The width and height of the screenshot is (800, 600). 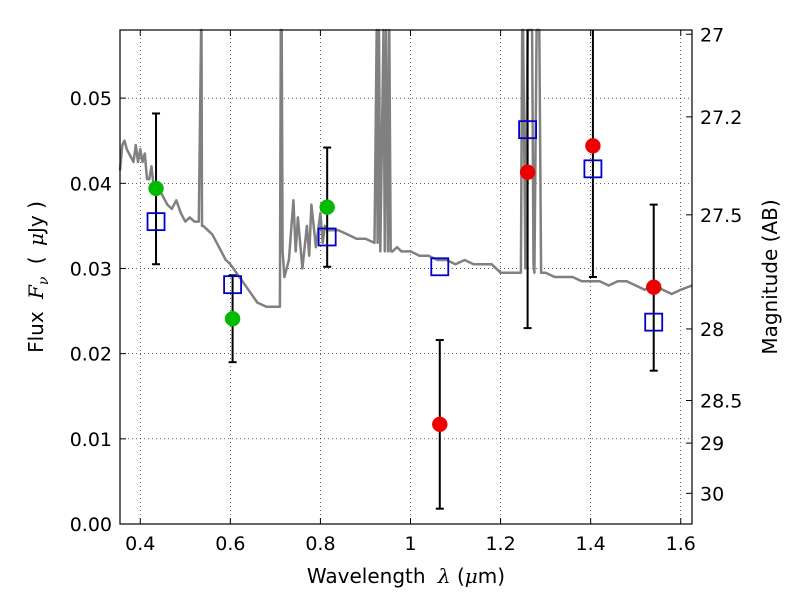 I want to click on x-tick-label: 1.4, so click(x=591, y=544).